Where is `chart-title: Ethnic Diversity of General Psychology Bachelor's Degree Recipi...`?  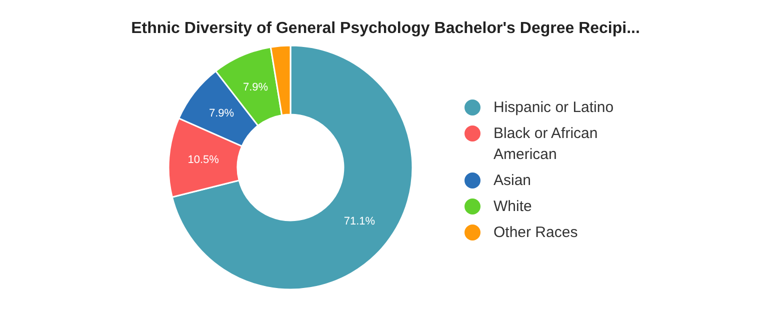
chart-title: Ethnic Diversity of General Psychology Bachelor's Degree Recipi... is located at coordinates (385, 28).